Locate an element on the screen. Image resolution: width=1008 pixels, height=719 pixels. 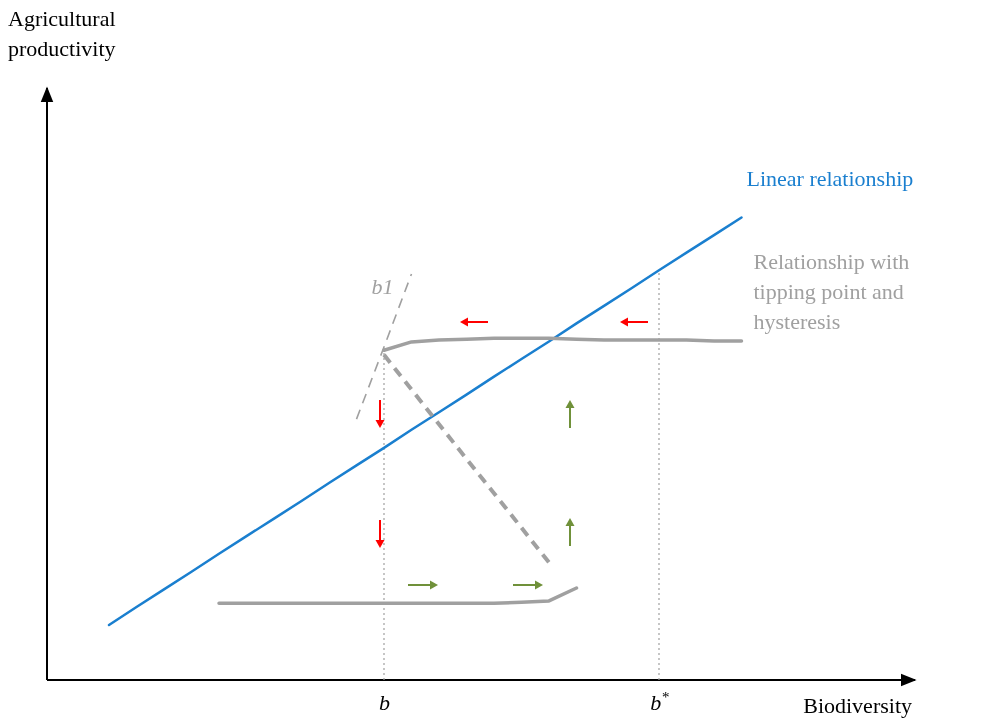
text: Agricultural productivity is located at coordinates (62, 33).